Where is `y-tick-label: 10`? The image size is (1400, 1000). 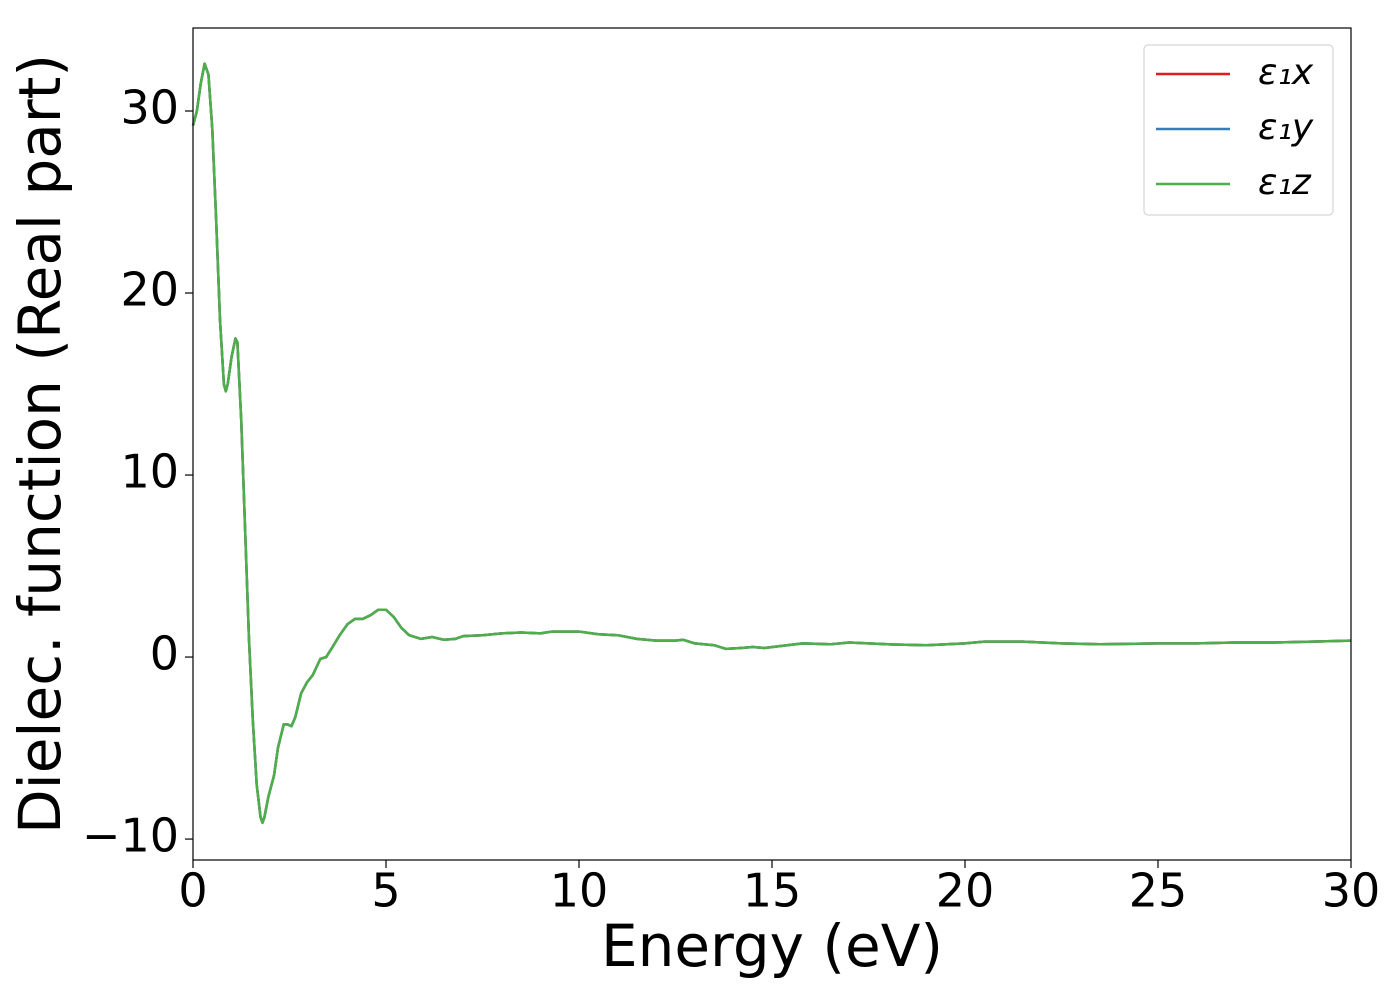
y-tick-label: 10 is located at coordinates (149, 472).